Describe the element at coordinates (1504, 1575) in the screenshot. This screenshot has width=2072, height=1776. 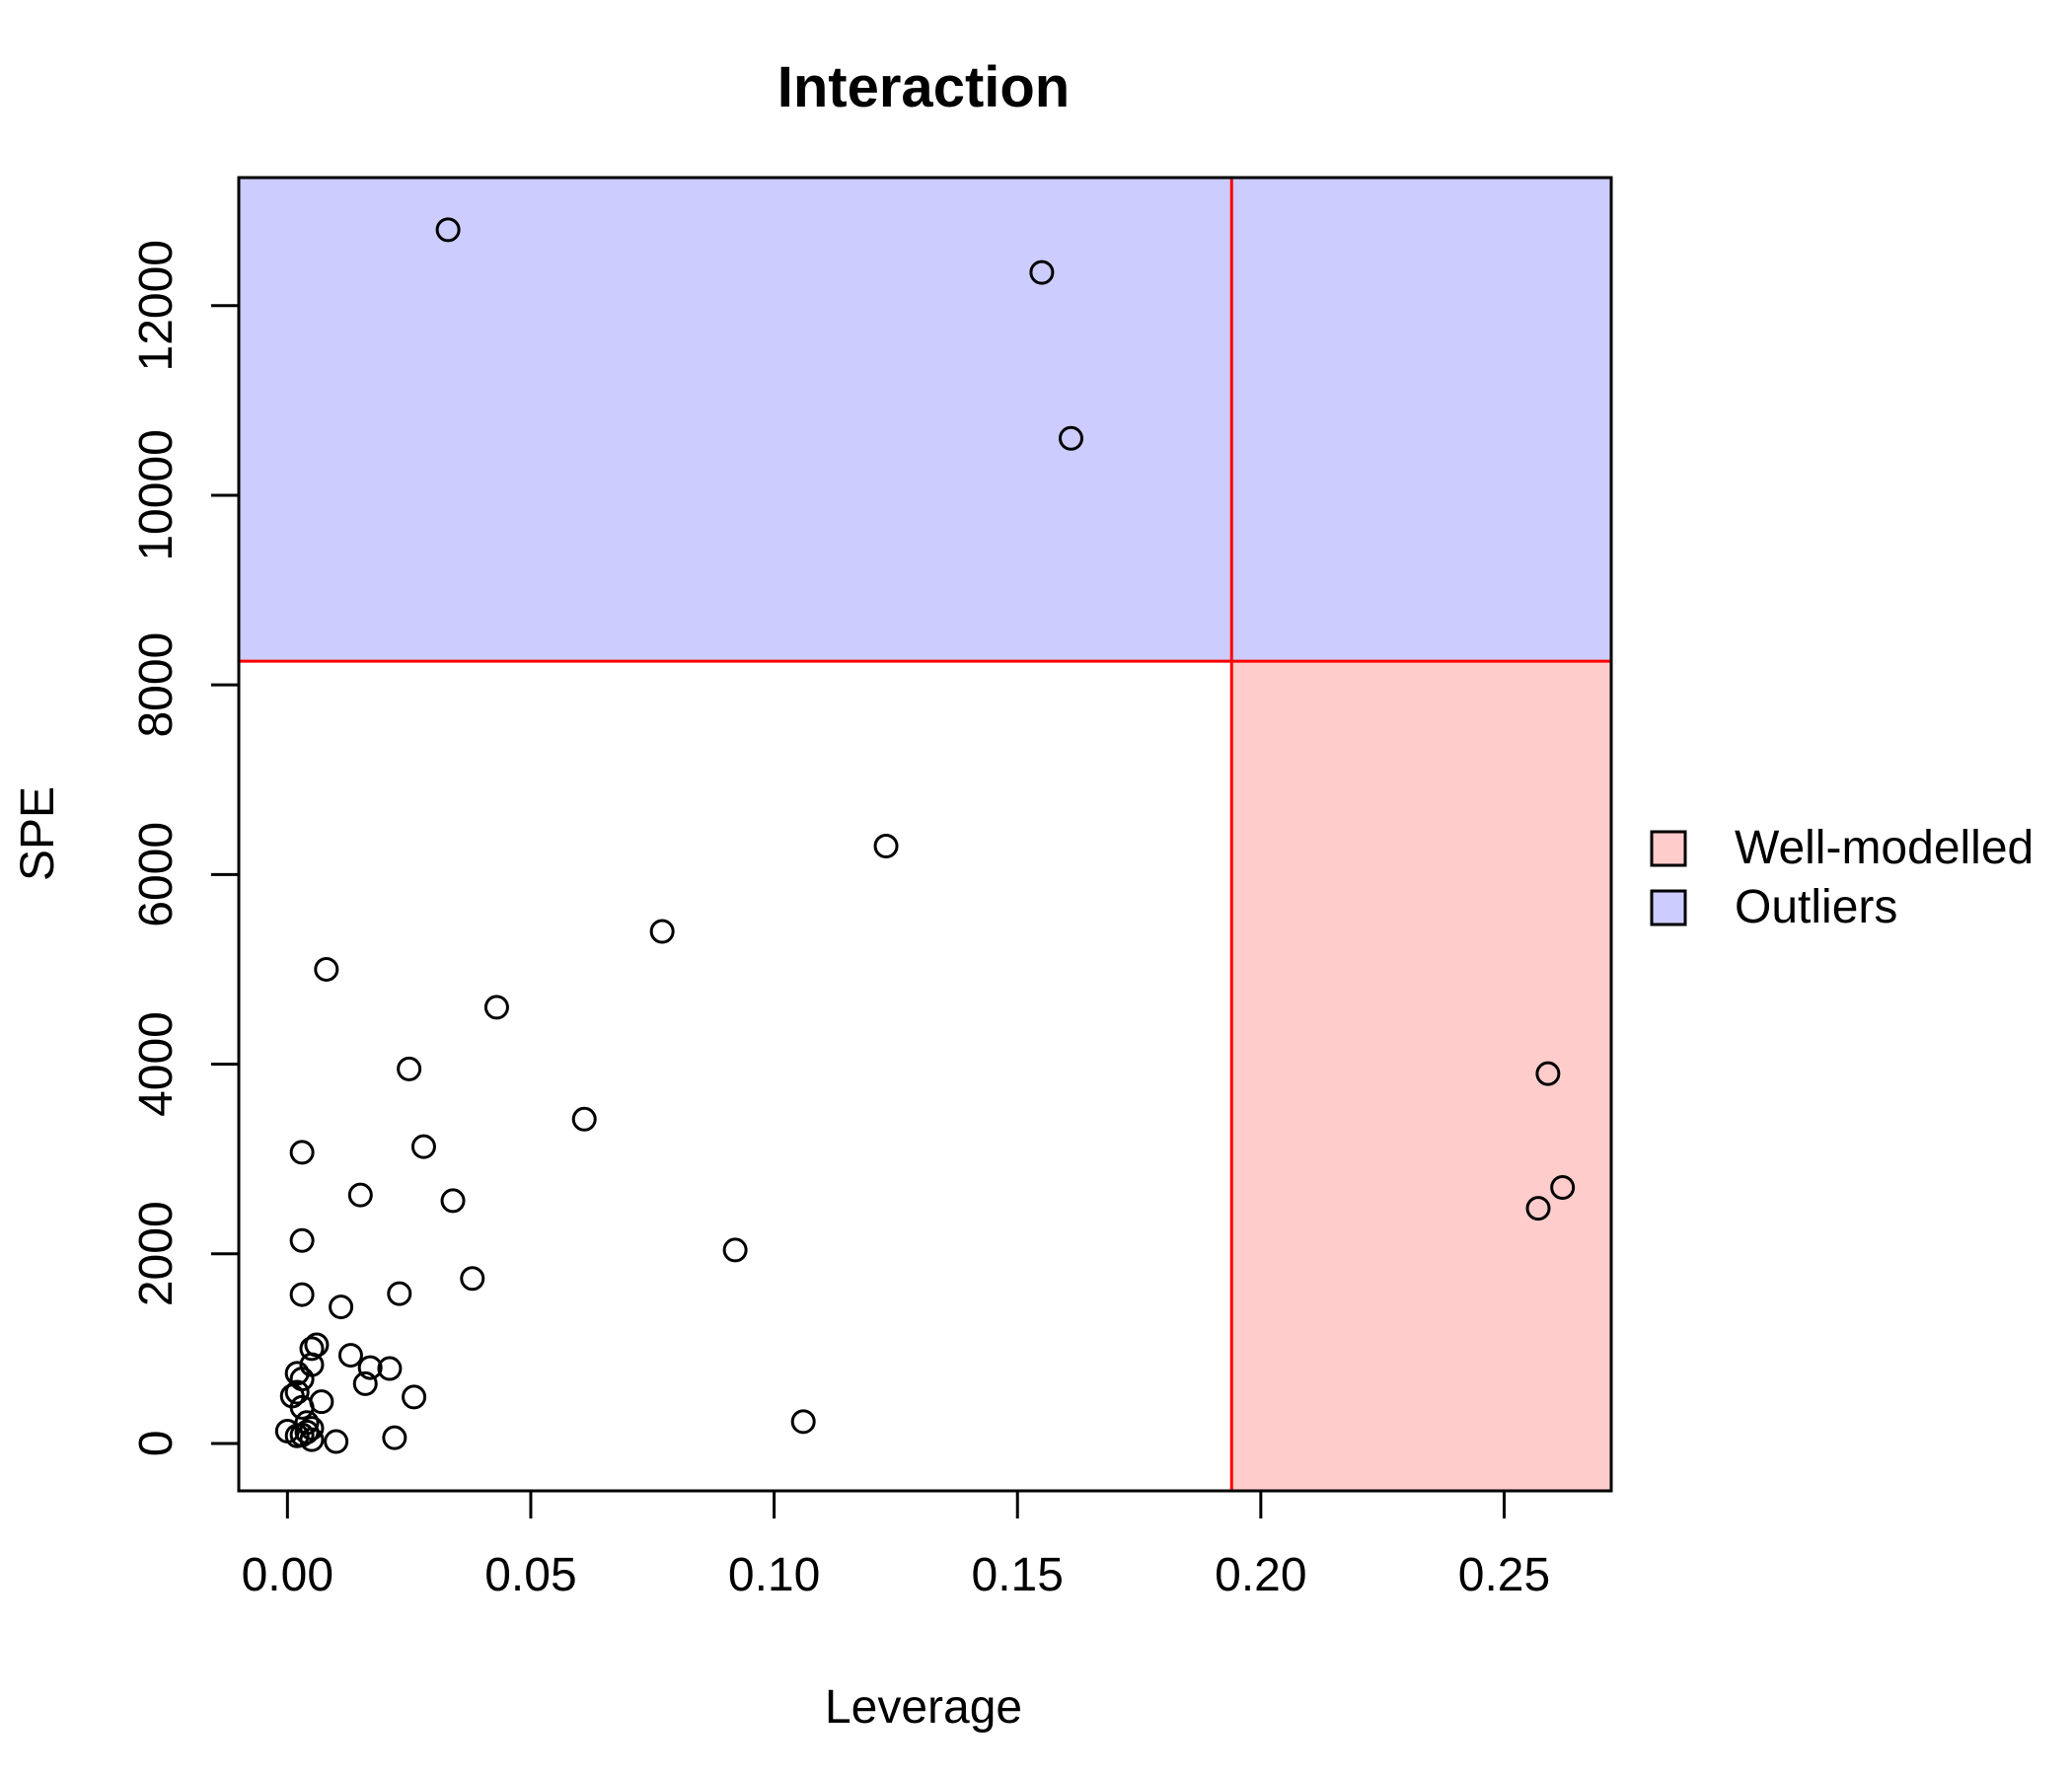
I see `x-tick-label: 0.25` at that location.